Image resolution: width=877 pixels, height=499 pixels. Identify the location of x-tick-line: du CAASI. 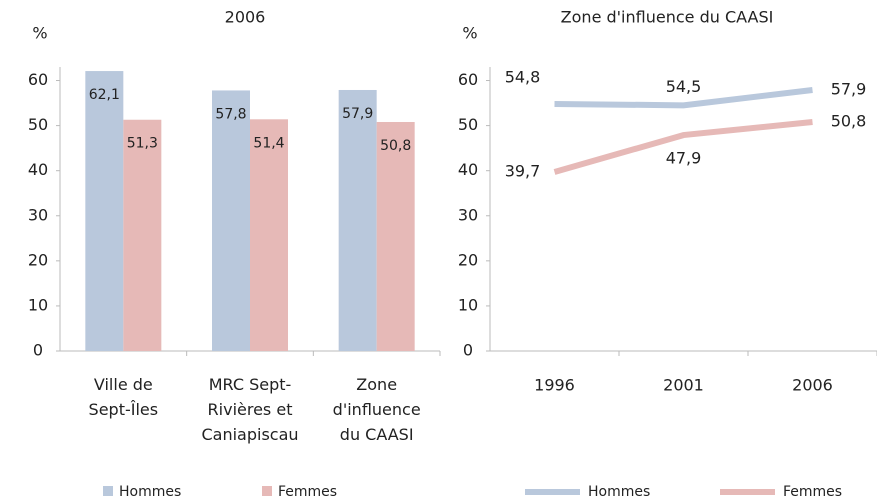
(377, 434).